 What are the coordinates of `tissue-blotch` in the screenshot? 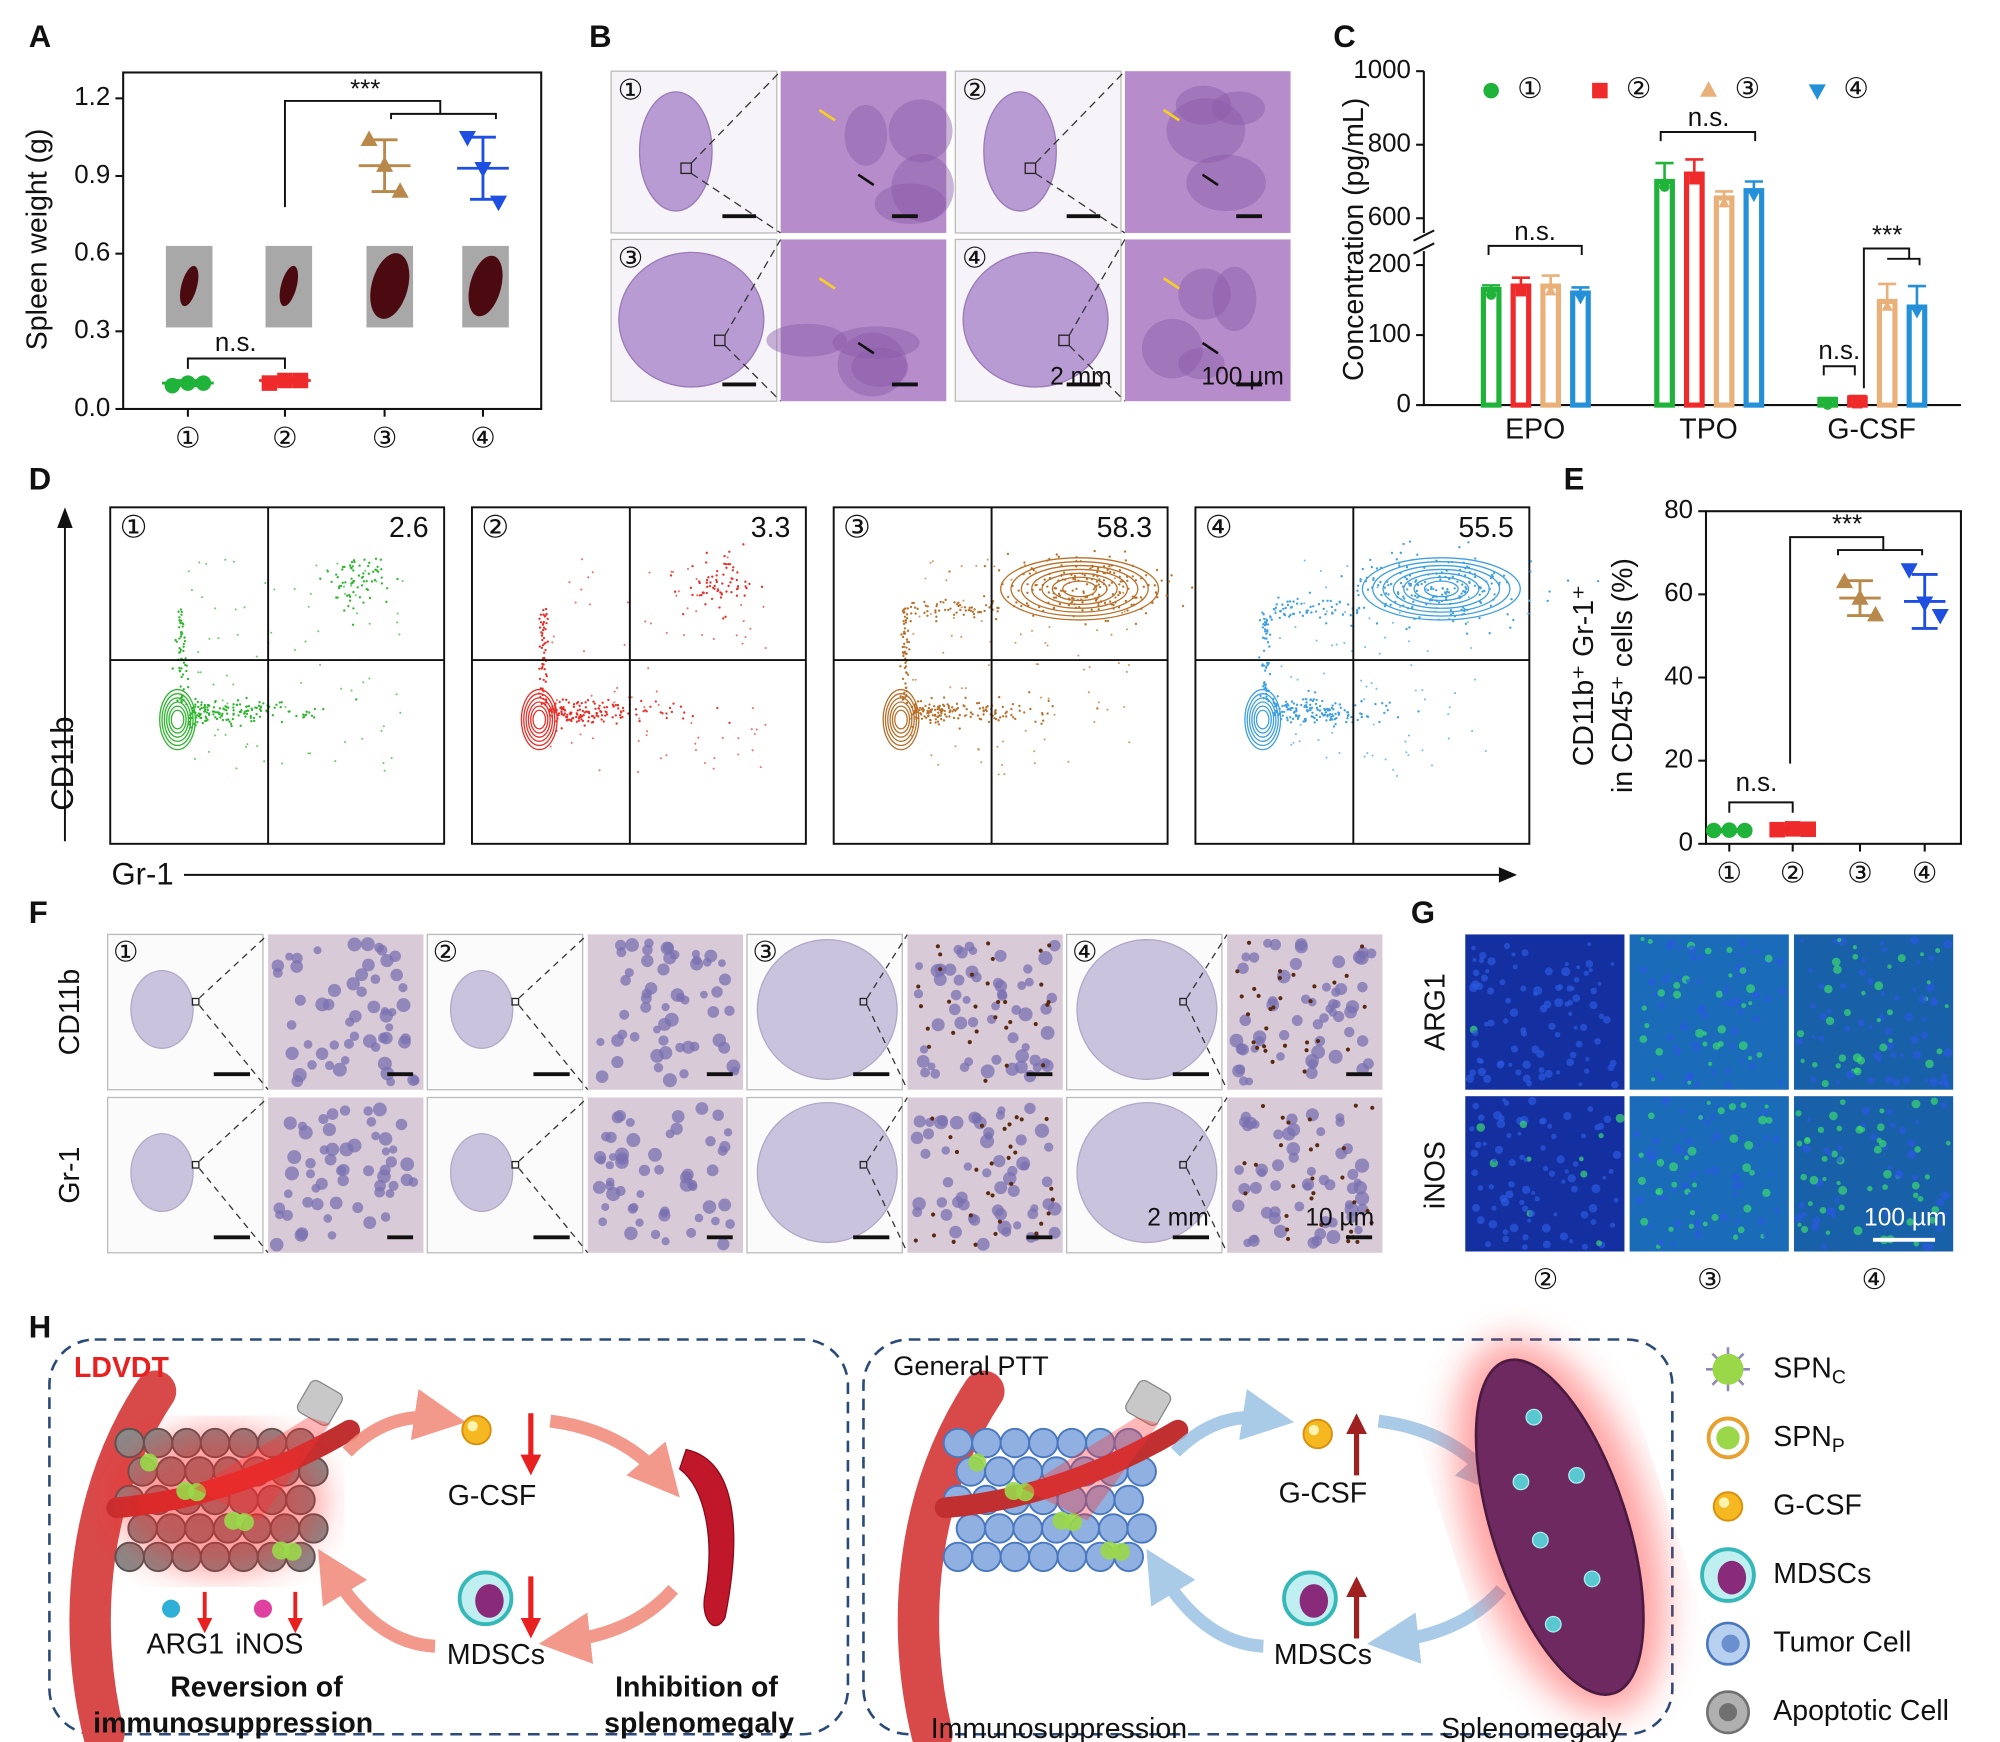 It's located at (1172, 348).